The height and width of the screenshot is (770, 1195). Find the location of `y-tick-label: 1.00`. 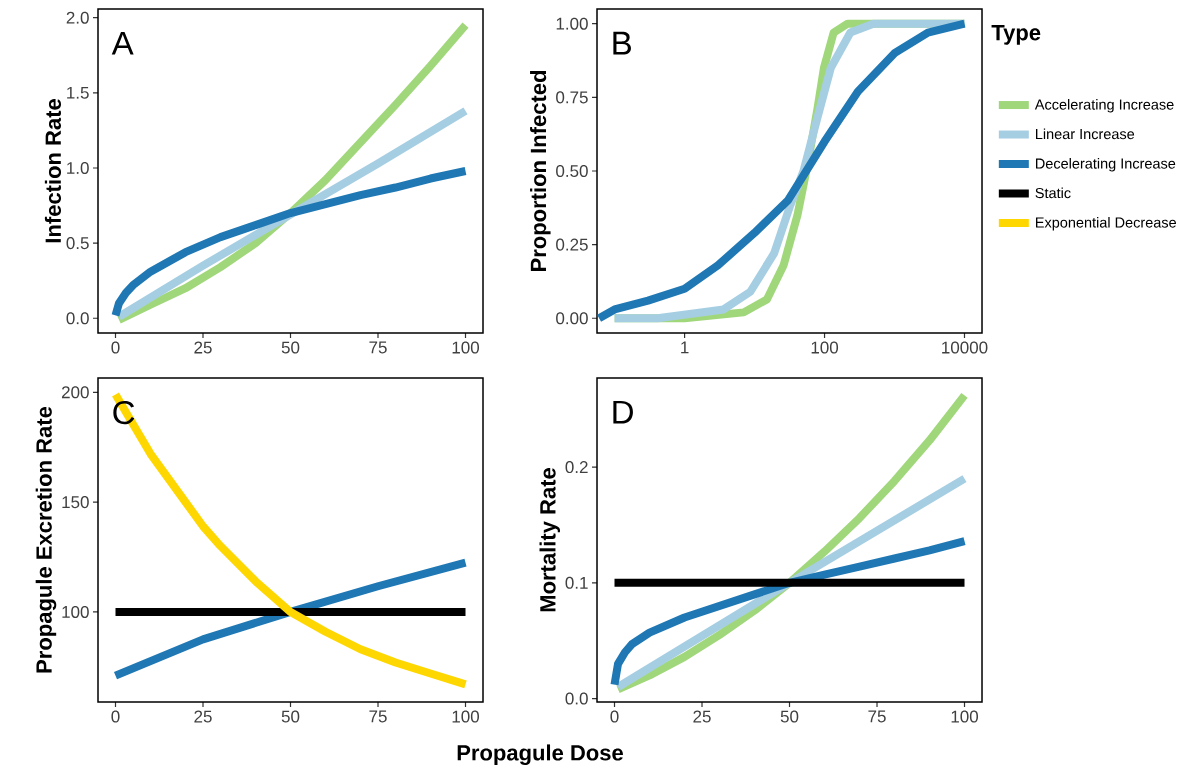

y-tick-label: 1.00 is located at coordinates (572, 23).